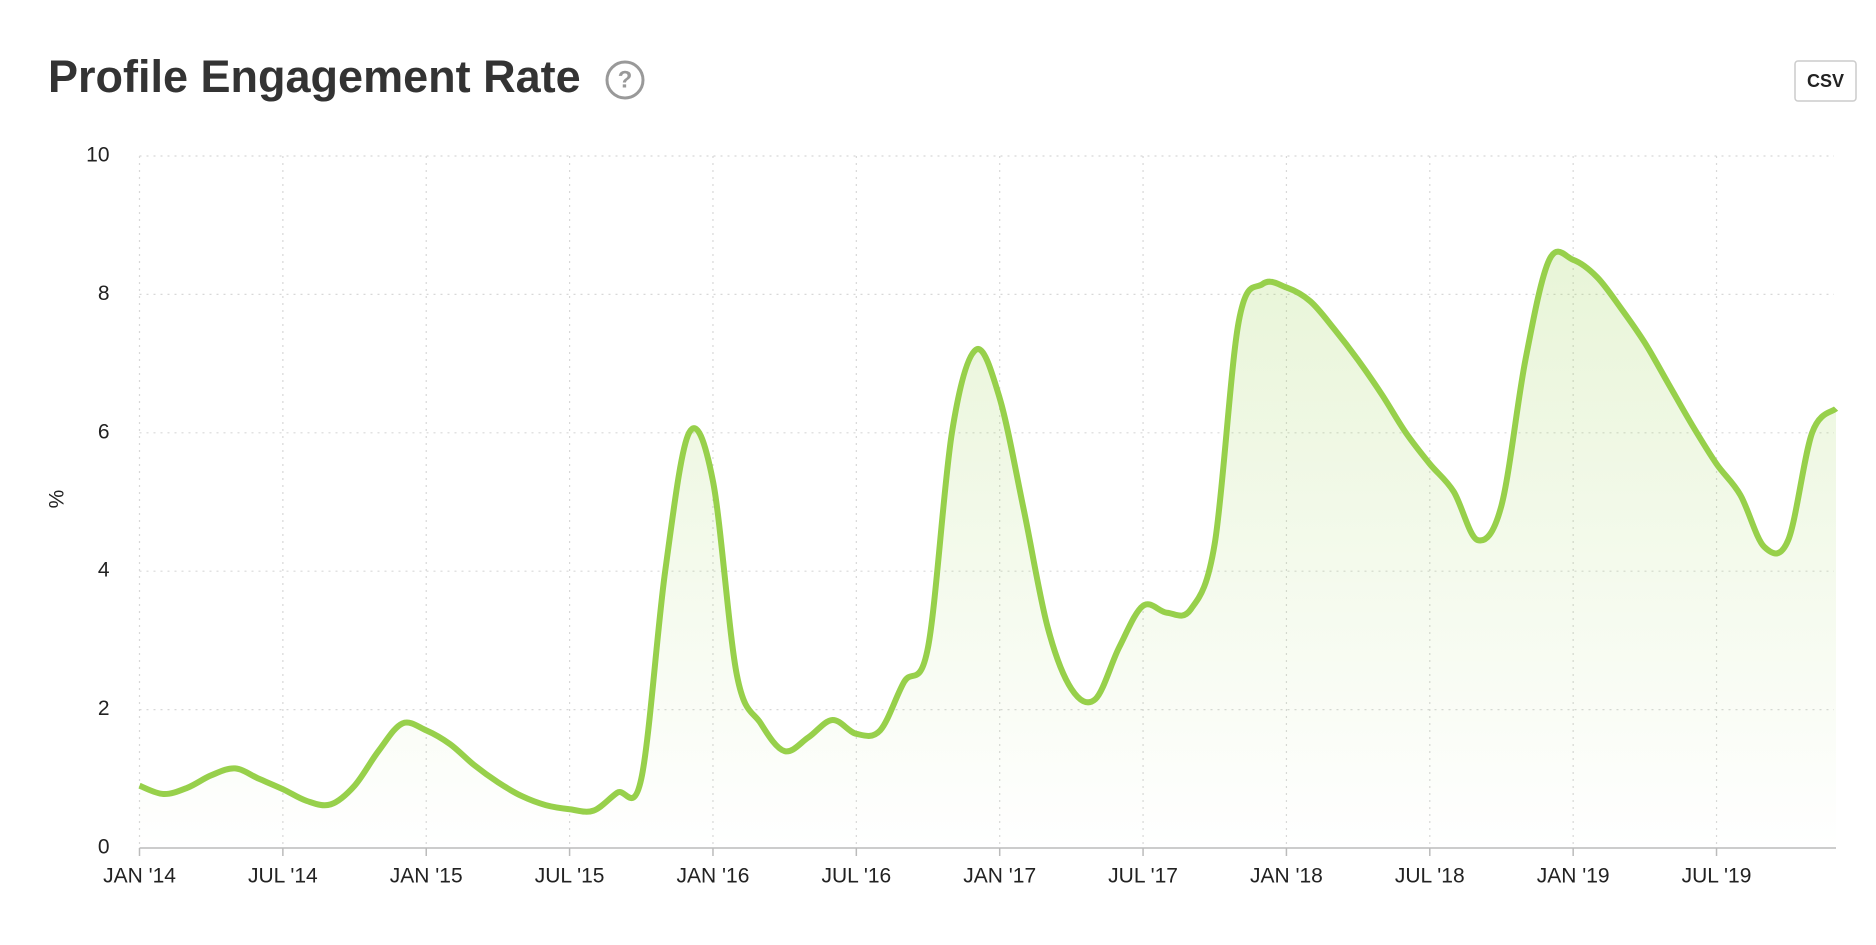  I want to click on x-tick-label: JUL '19, so click(1717, 876).